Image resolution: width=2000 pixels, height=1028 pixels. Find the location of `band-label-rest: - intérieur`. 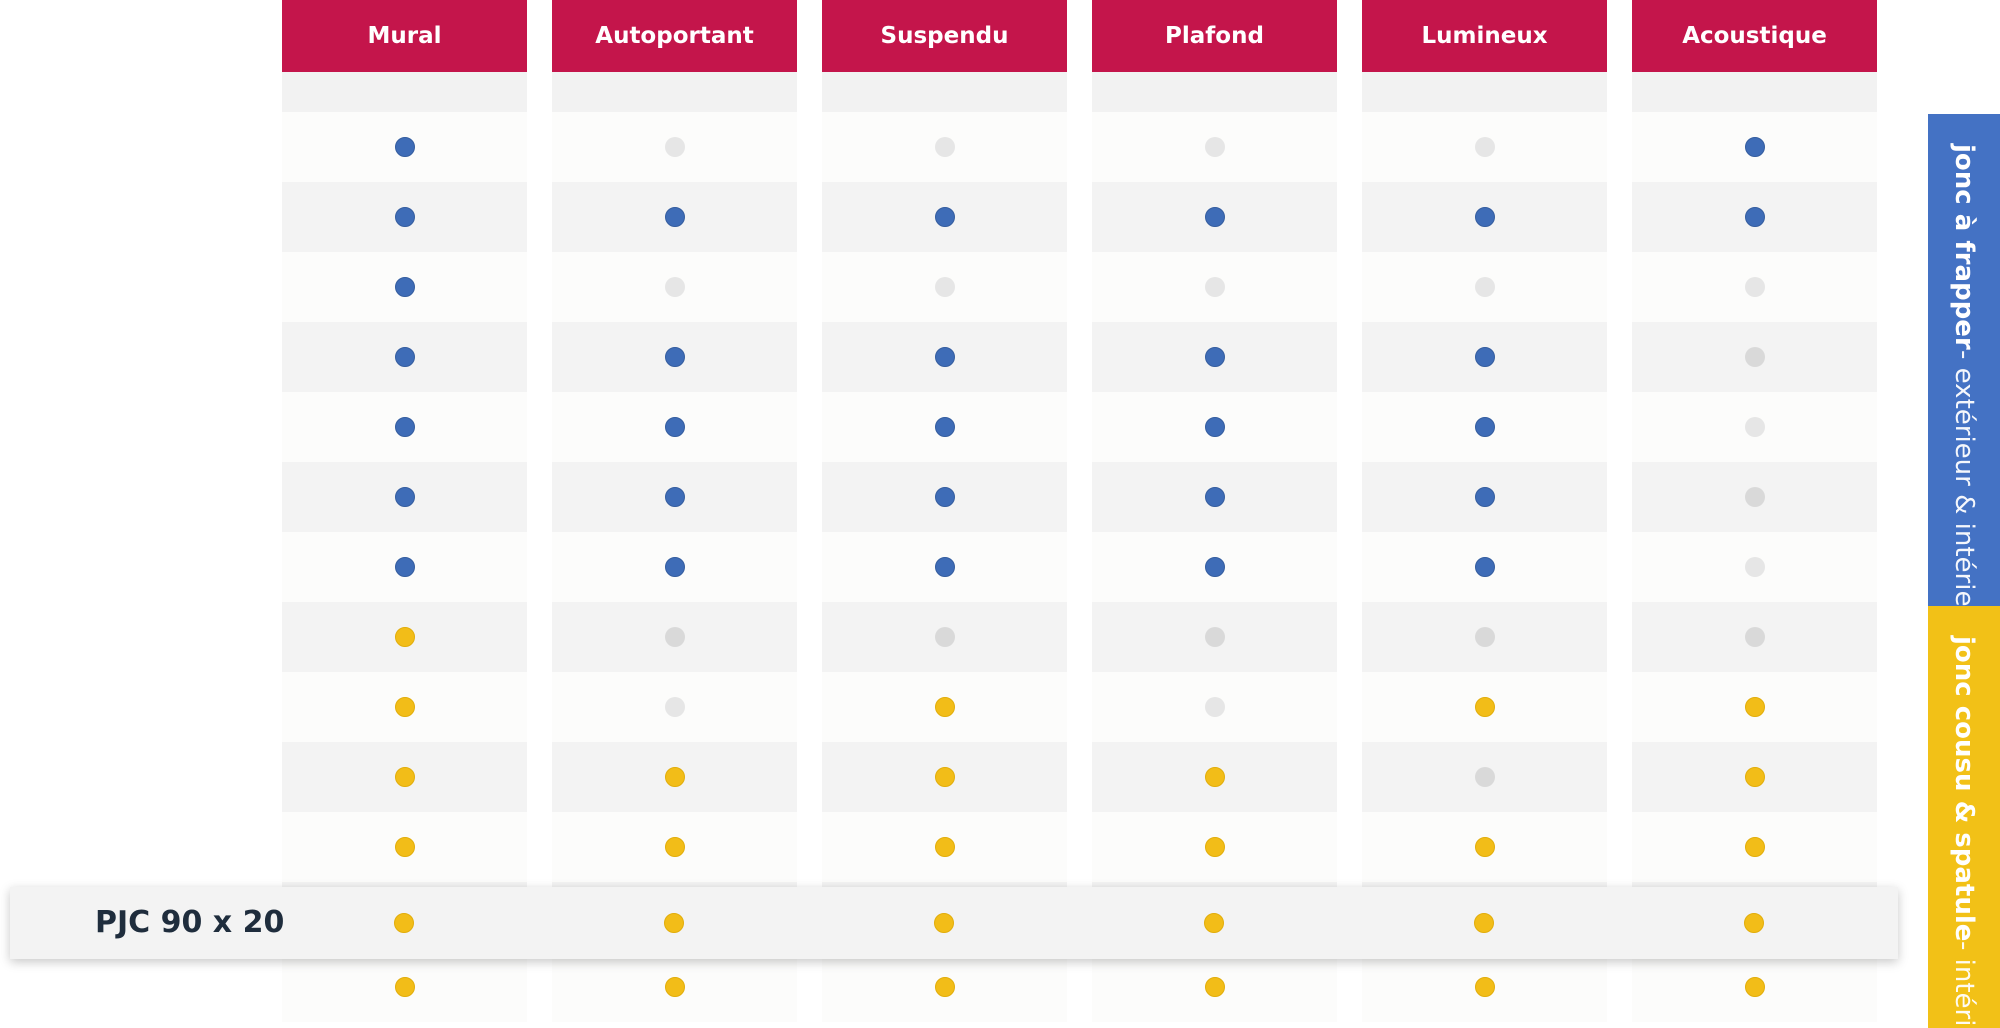

band-label-rest: - intérieur is located at coordinates (1964, 984).